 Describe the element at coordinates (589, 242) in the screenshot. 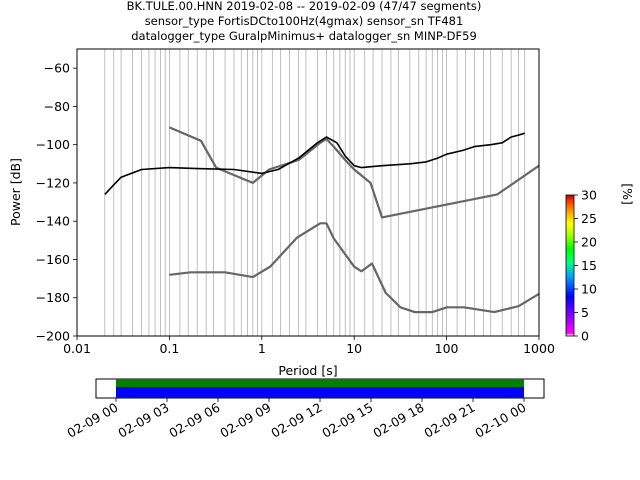

I see `colorbar-tick-label: 20` at that location.